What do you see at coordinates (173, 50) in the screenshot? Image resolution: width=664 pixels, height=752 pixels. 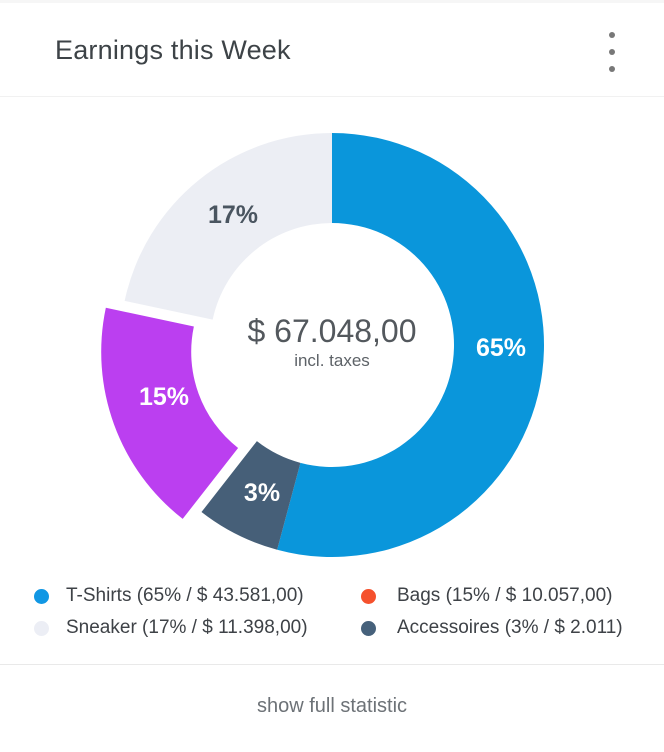 I see `card-title: Earnings this Week` at bounding box center [173, 50].